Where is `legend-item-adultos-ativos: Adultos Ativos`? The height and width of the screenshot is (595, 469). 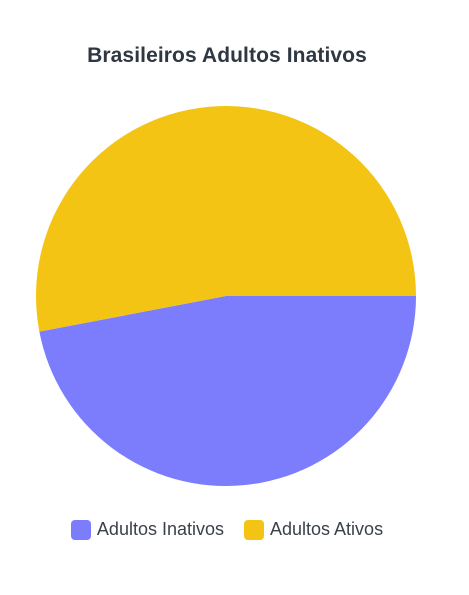 legend-item-adultos-ativos: Adultos Ativos is located at coordinates (313, 529).